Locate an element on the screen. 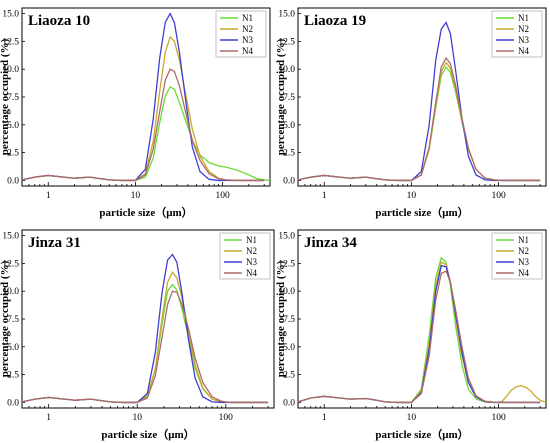 The height and width of the screenshot is (443, 550). panel-title: Jinza 31 is located at coordinates (54, 243).